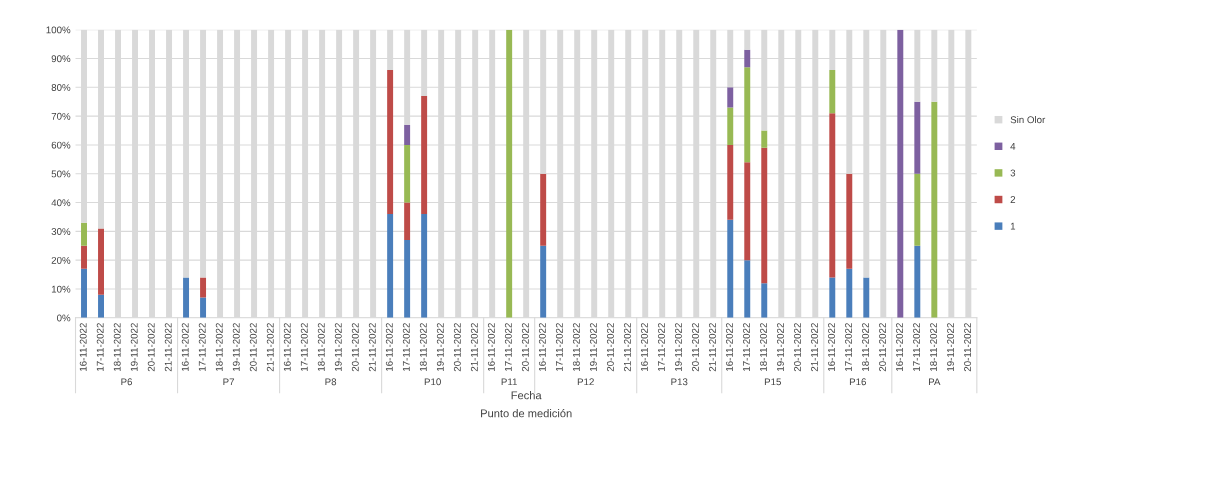  I want to click on y-tick-label: 100%, so click(58, 30).